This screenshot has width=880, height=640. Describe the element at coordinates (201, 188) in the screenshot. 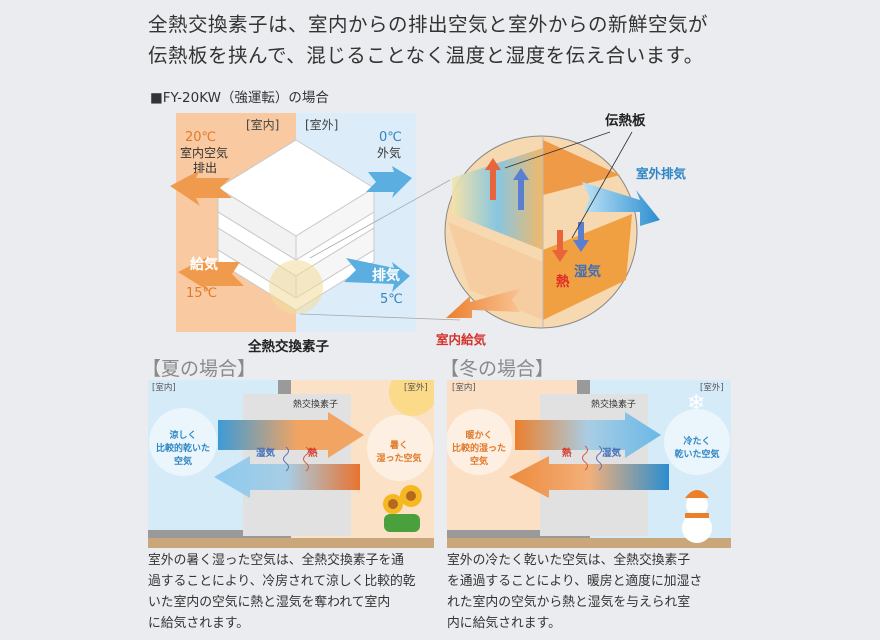

I see `exhaust-arrow-indoor` at that location.